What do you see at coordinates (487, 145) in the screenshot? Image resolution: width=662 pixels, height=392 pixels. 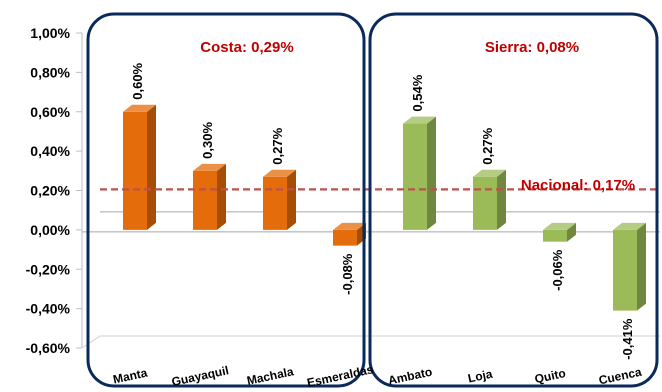 I see `value-label-loja: 0,27%` at bounding box center [487, 145].